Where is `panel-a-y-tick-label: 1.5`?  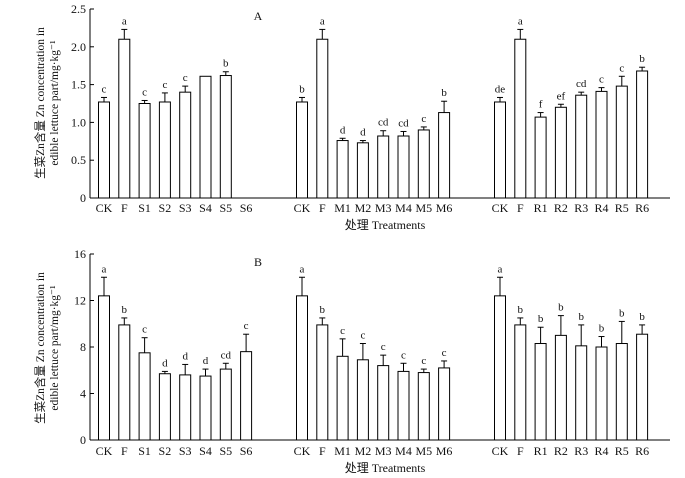
panel-a-y-tick-label: 1.5 is located at coordinates (78, 85).